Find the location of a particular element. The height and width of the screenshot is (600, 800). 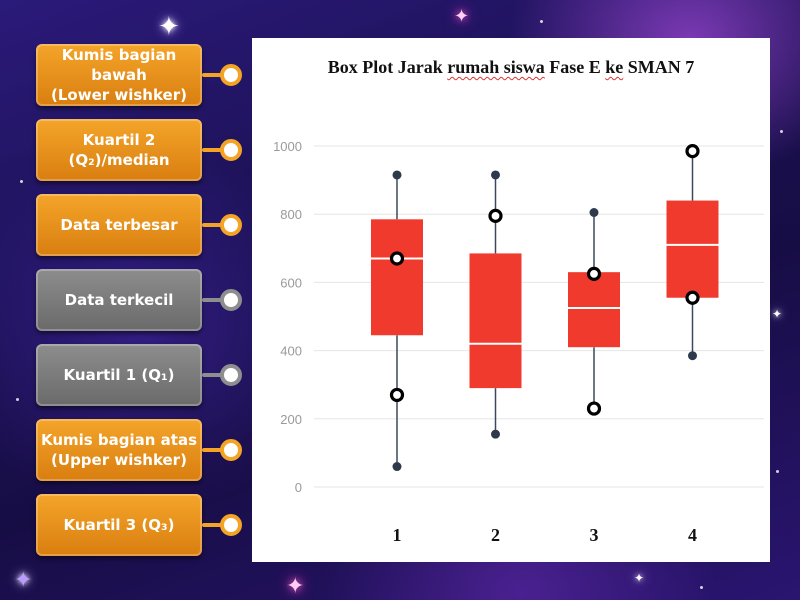

y-tick-label: 0 is located at coordinates (298, 487).